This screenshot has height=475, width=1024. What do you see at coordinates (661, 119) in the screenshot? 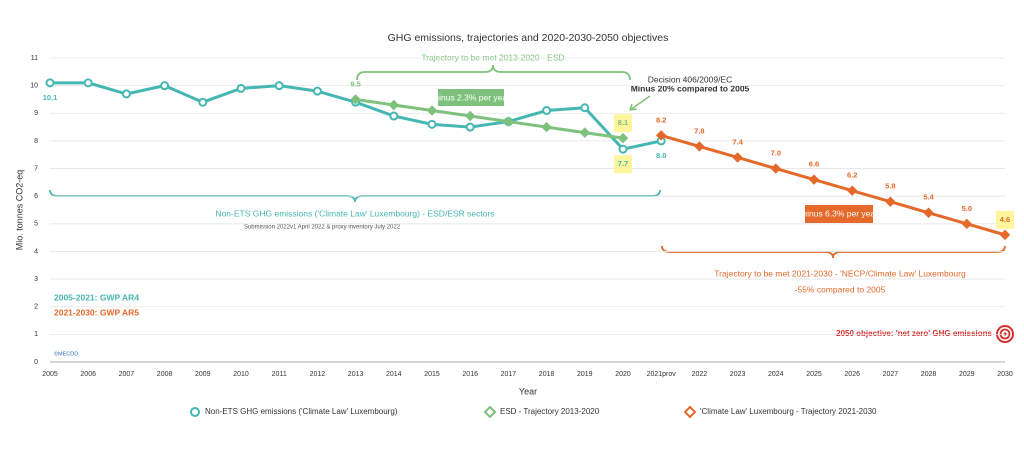
I see `data-label: 8.2` at bounding box center [661, 119].